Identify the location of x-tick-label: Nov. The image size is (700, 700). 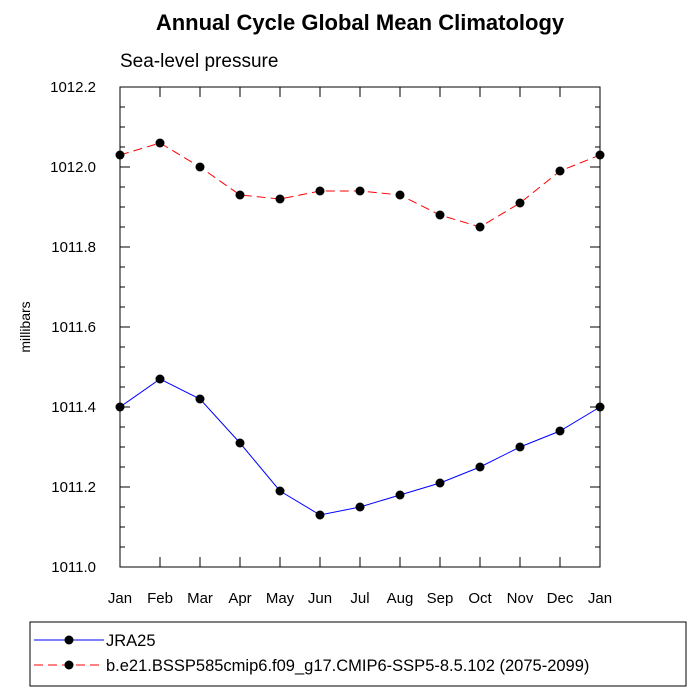
(520, 598).